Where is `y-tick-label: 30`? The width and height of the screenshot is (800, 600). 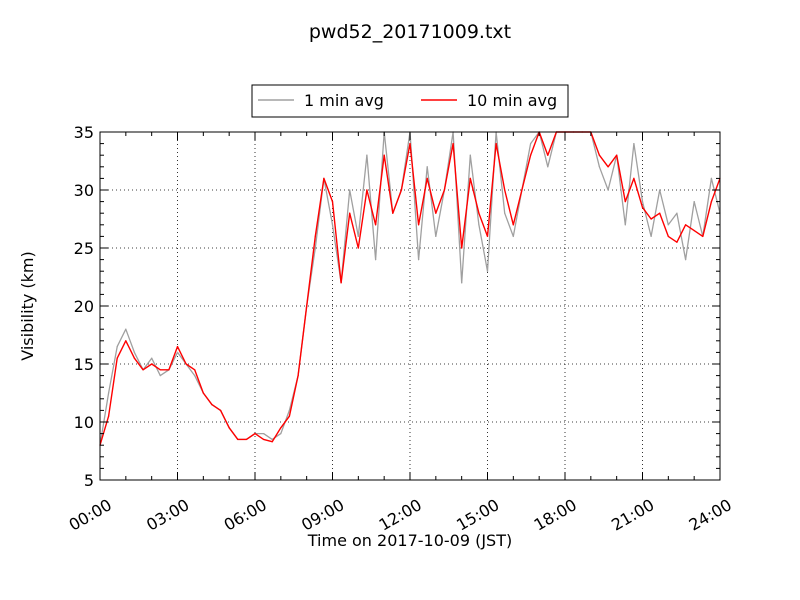 y-tick-label: 30 is located at coordinates (84, 190).